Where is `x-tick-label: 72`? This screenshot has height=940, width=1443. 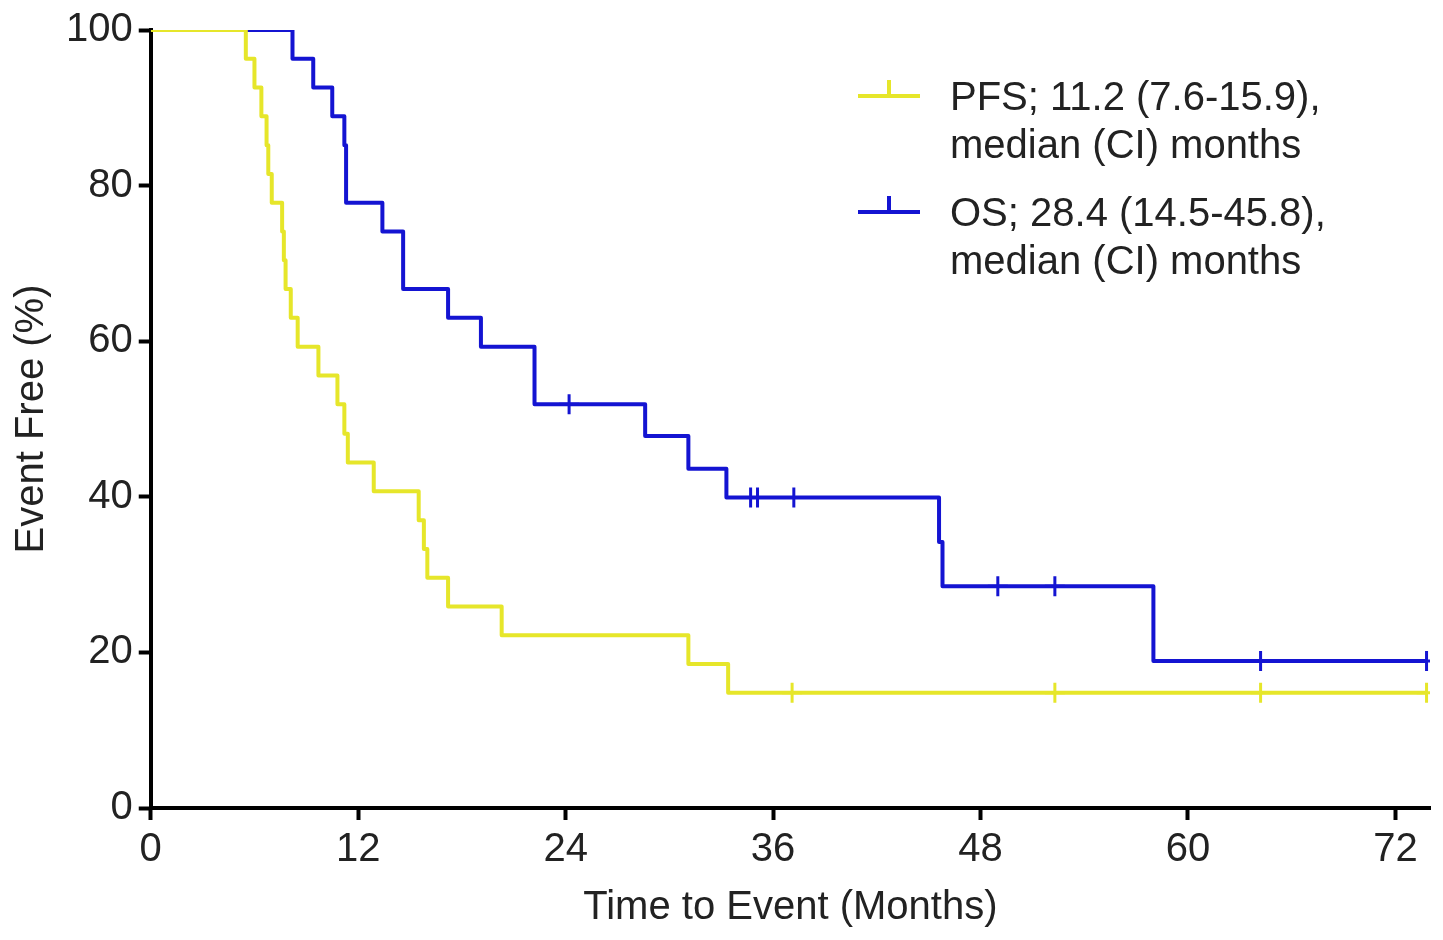 x-tick-label: 72 is located at coordinates (1395, 847).